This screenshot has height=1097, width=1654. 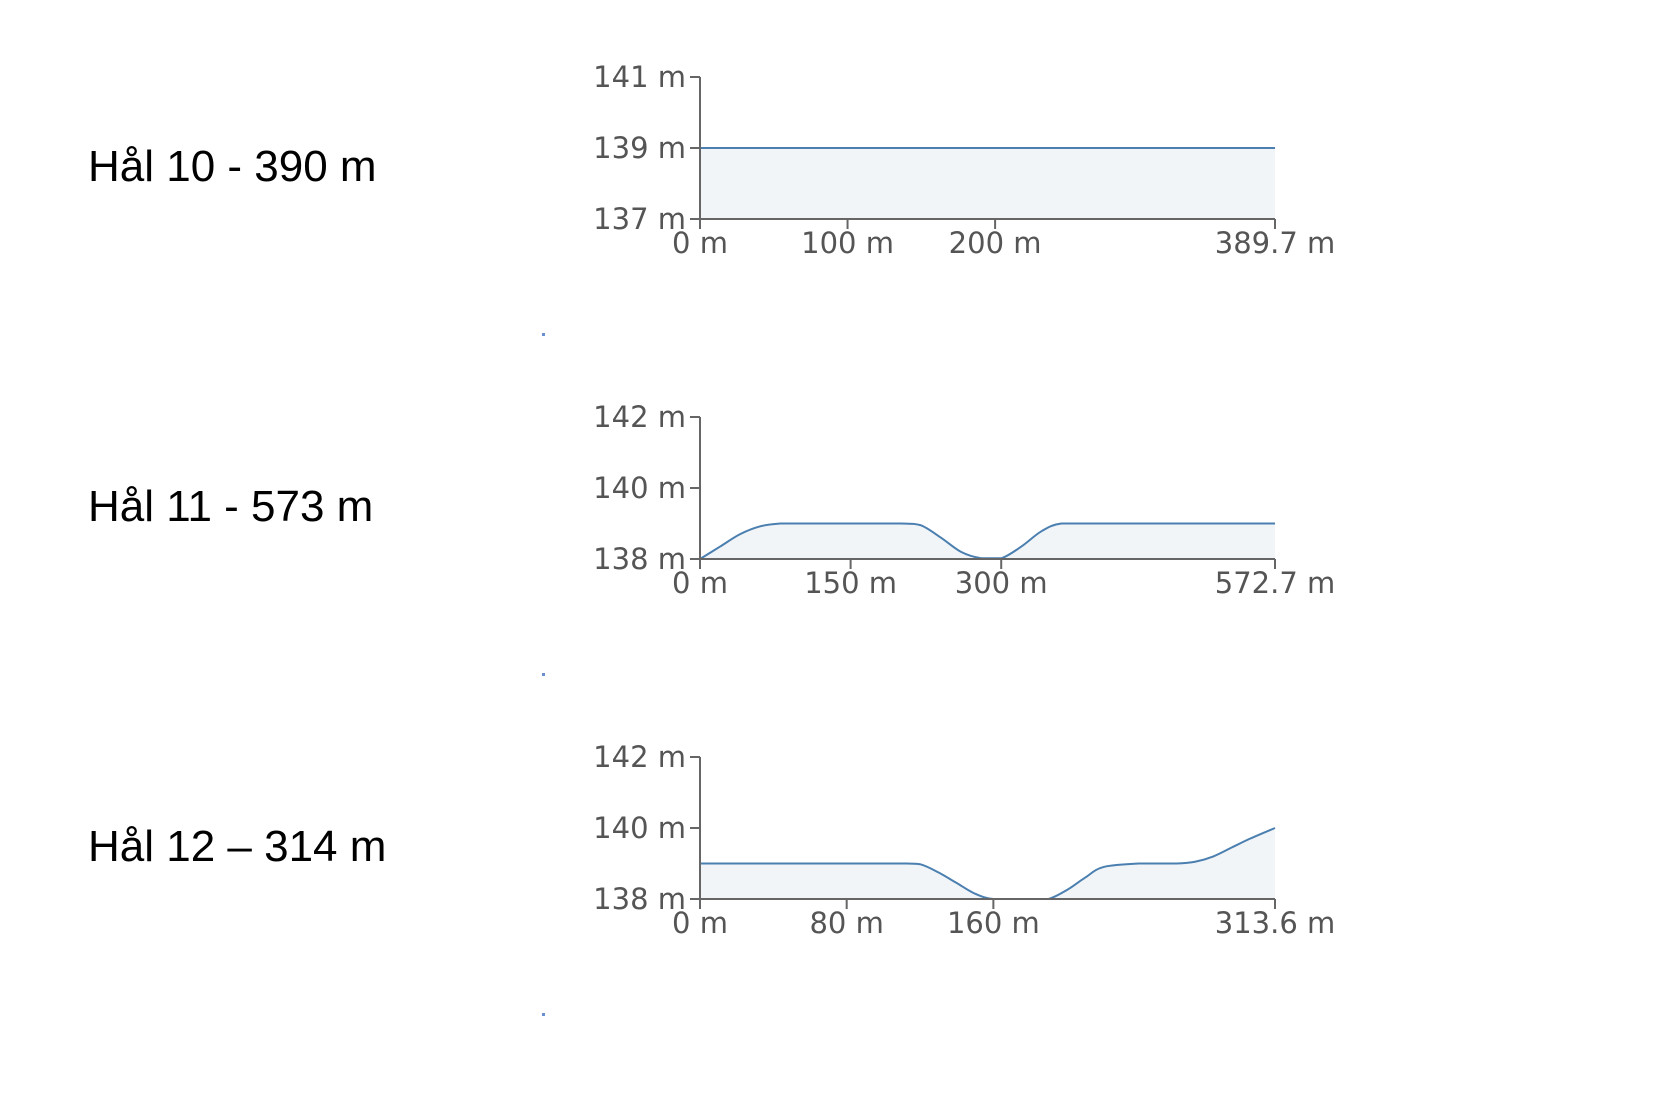 I want to click on x-tick-label: 389.7 m, so click(x=1275, y=243).